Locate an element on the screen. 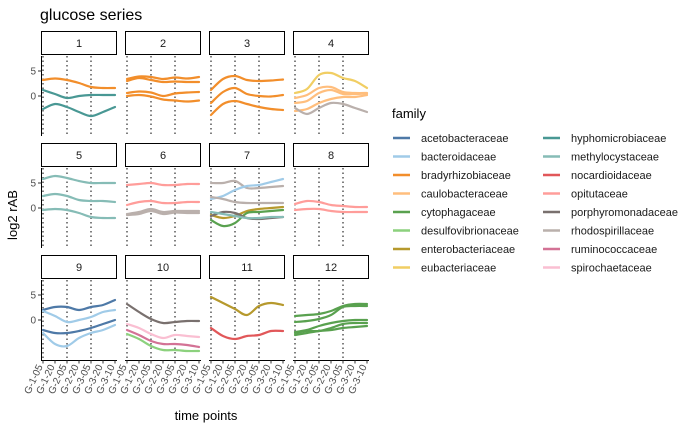 Image resolution: width=700 pixels, height=432 pixels. legend-item-porphyromonadaceae: porphyromonadaceae is located at coordinates (610, 213).